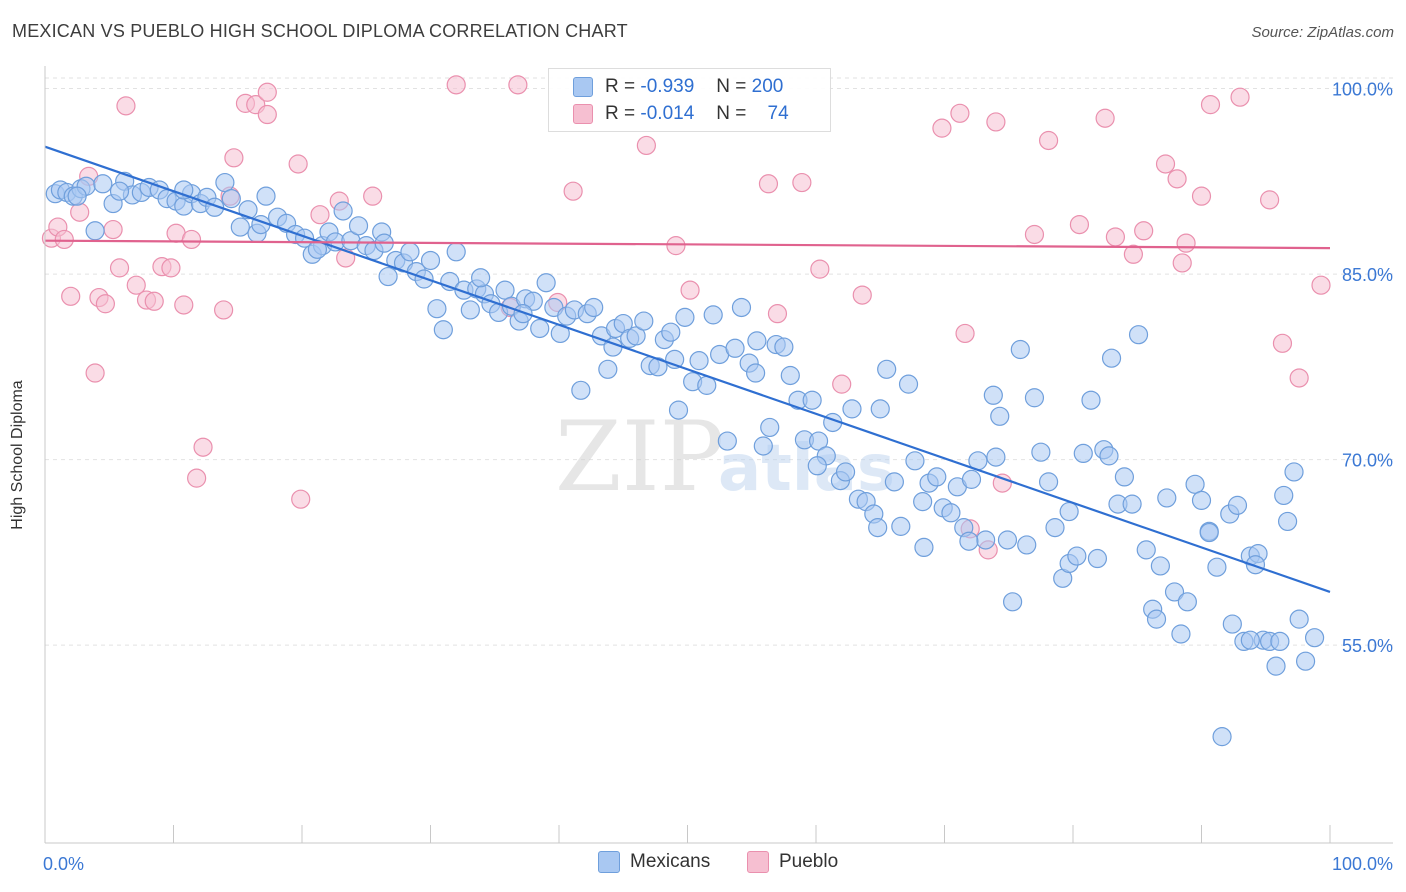 The height and width of the screenshot is (892, 1406). What do you see at coordinates (609, 862) in the screenshot?
I see `bottom-legend-swatch-mexicans` at bounding box center [609, 862].